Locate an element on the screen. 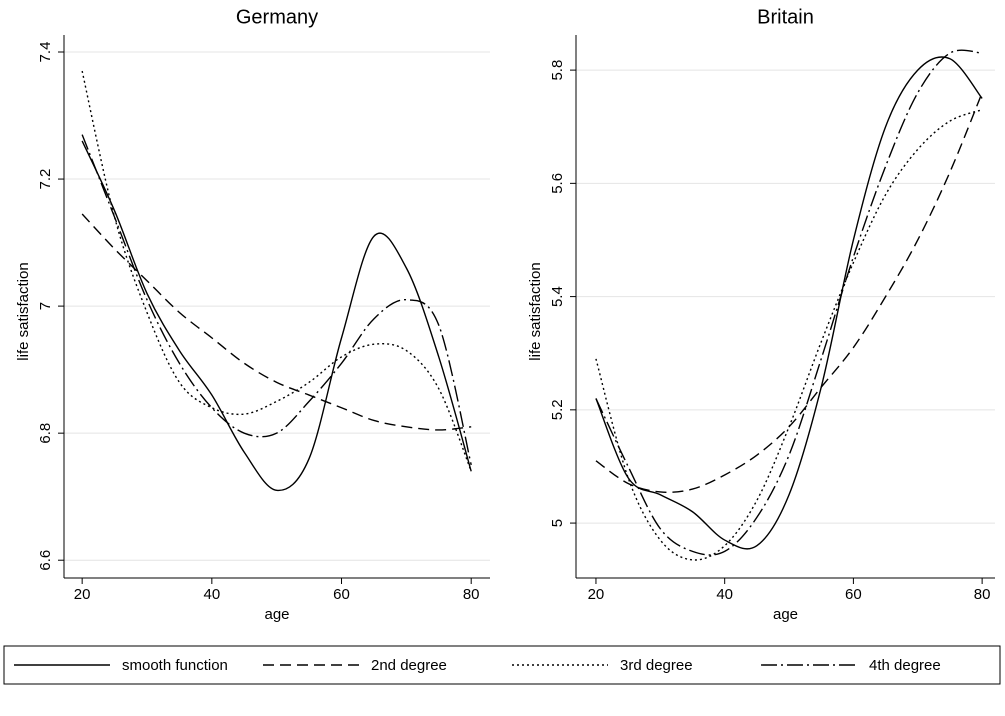 This screenshot has height=716, width=1005. y-tick-label: 6.6 is located at coordinates (45, 560).